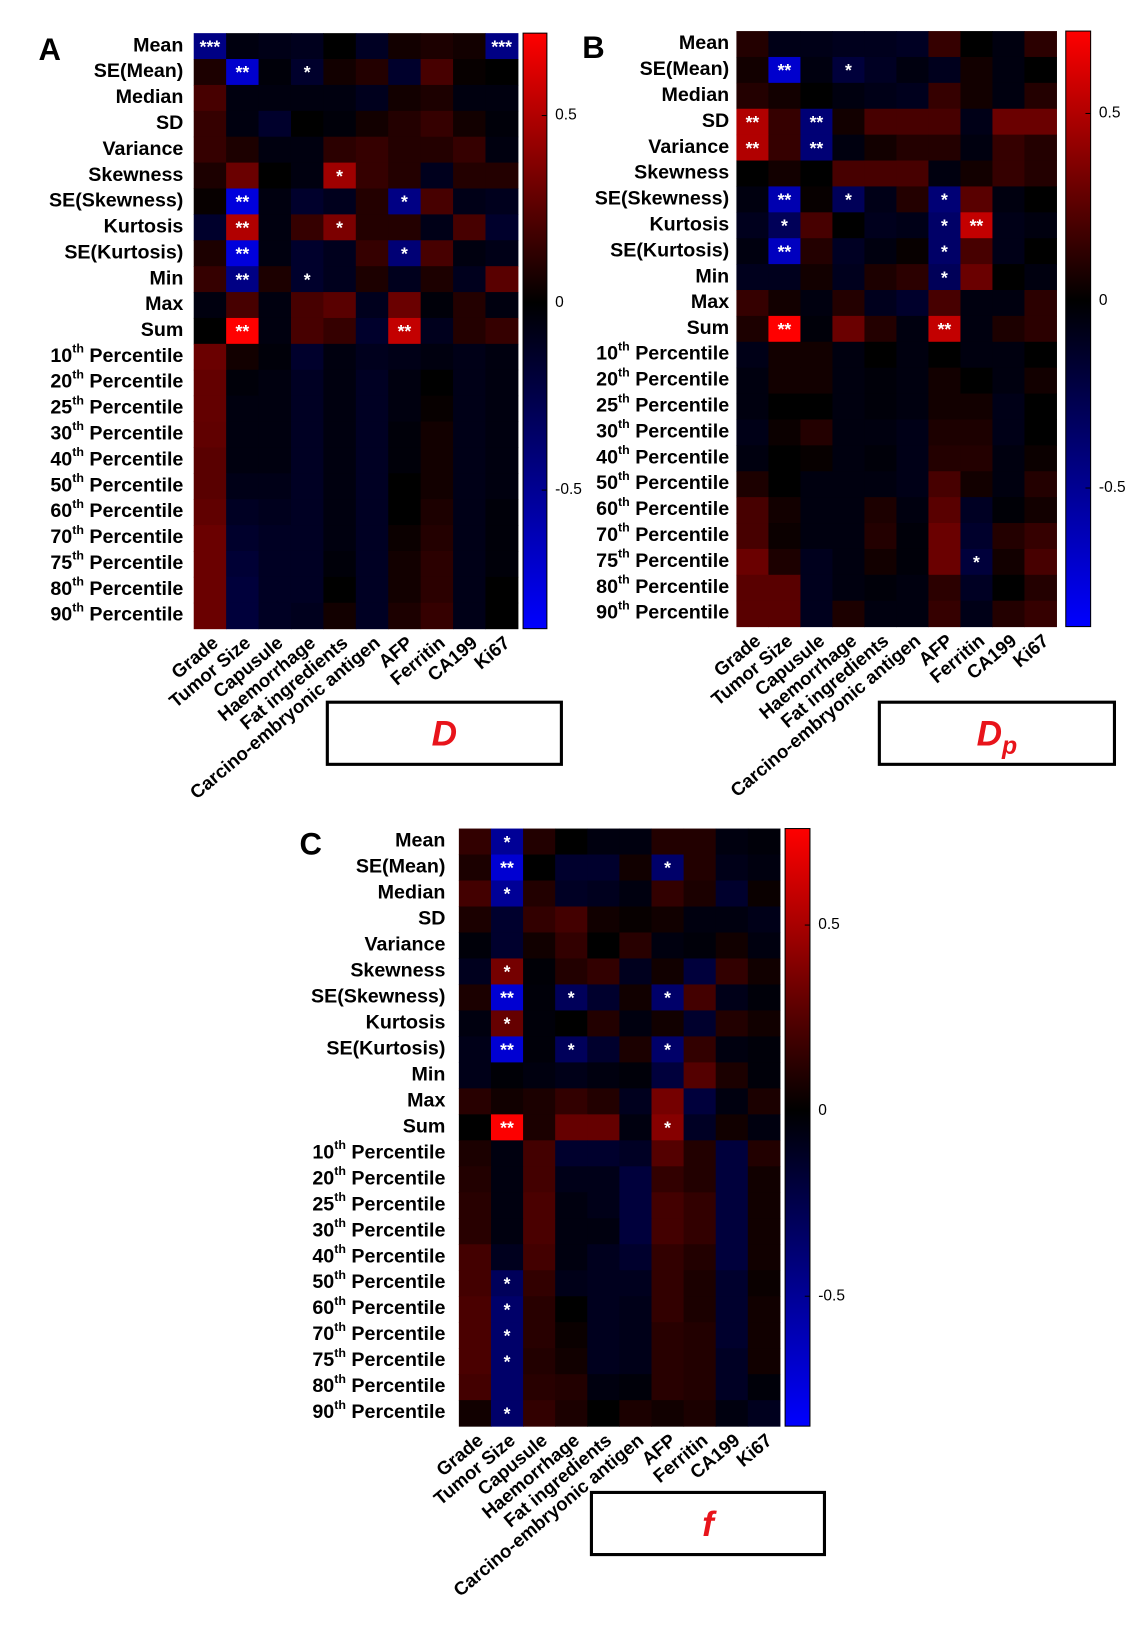  I want to click on row-label-part: 75, so click(607, 561).